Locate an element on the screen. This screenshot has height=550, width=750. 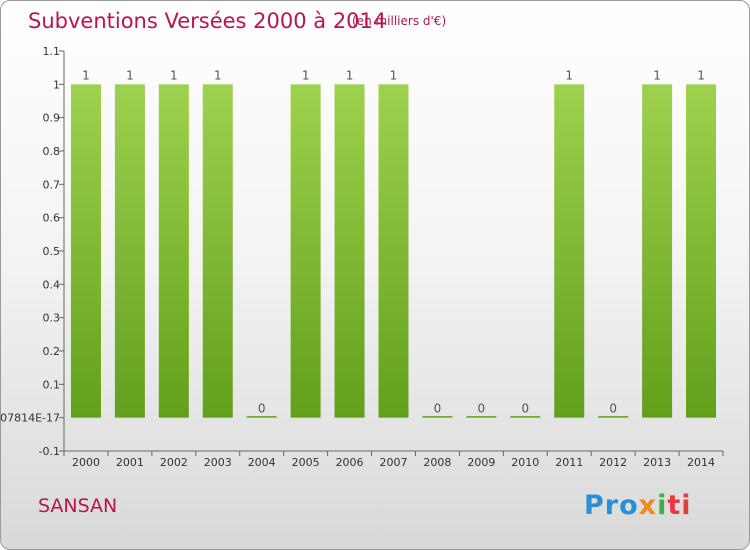
logo-part: i is located at coordinates (662, 505).